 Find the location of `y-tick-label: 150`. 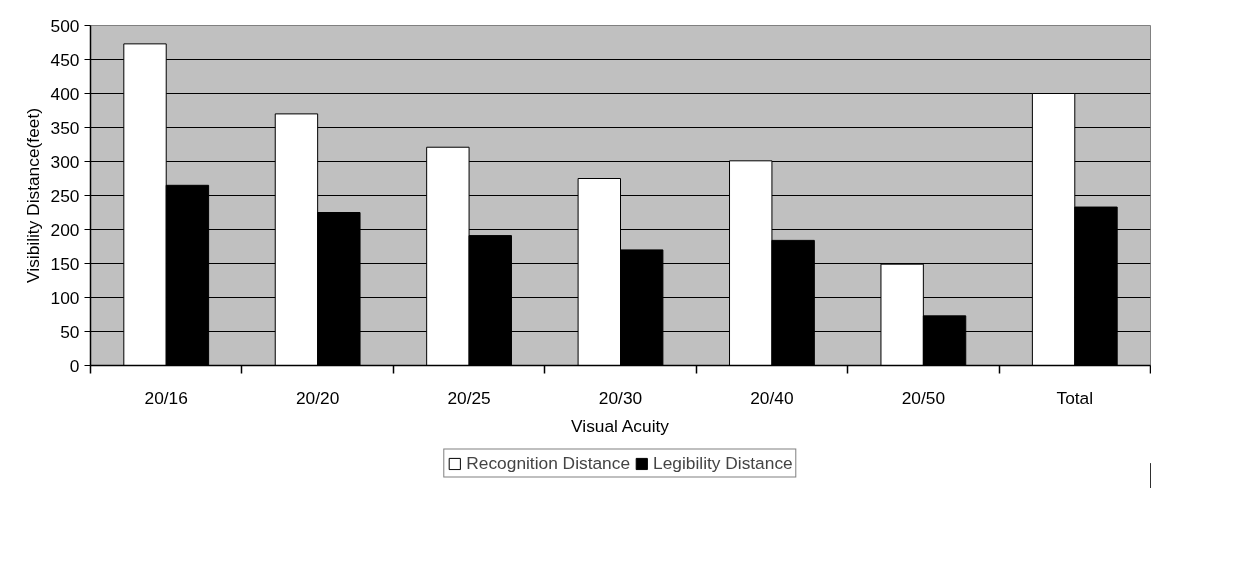

y-tick-label: 150 is located at coordinates (65, 263).